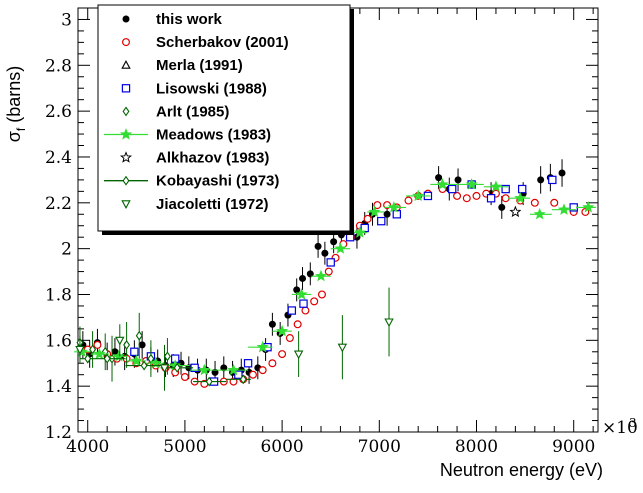  What do you see at coordinates (58, 112) in the screenshot?
I see `y-tick-label: 2.6` at bounding box center [58, 112].